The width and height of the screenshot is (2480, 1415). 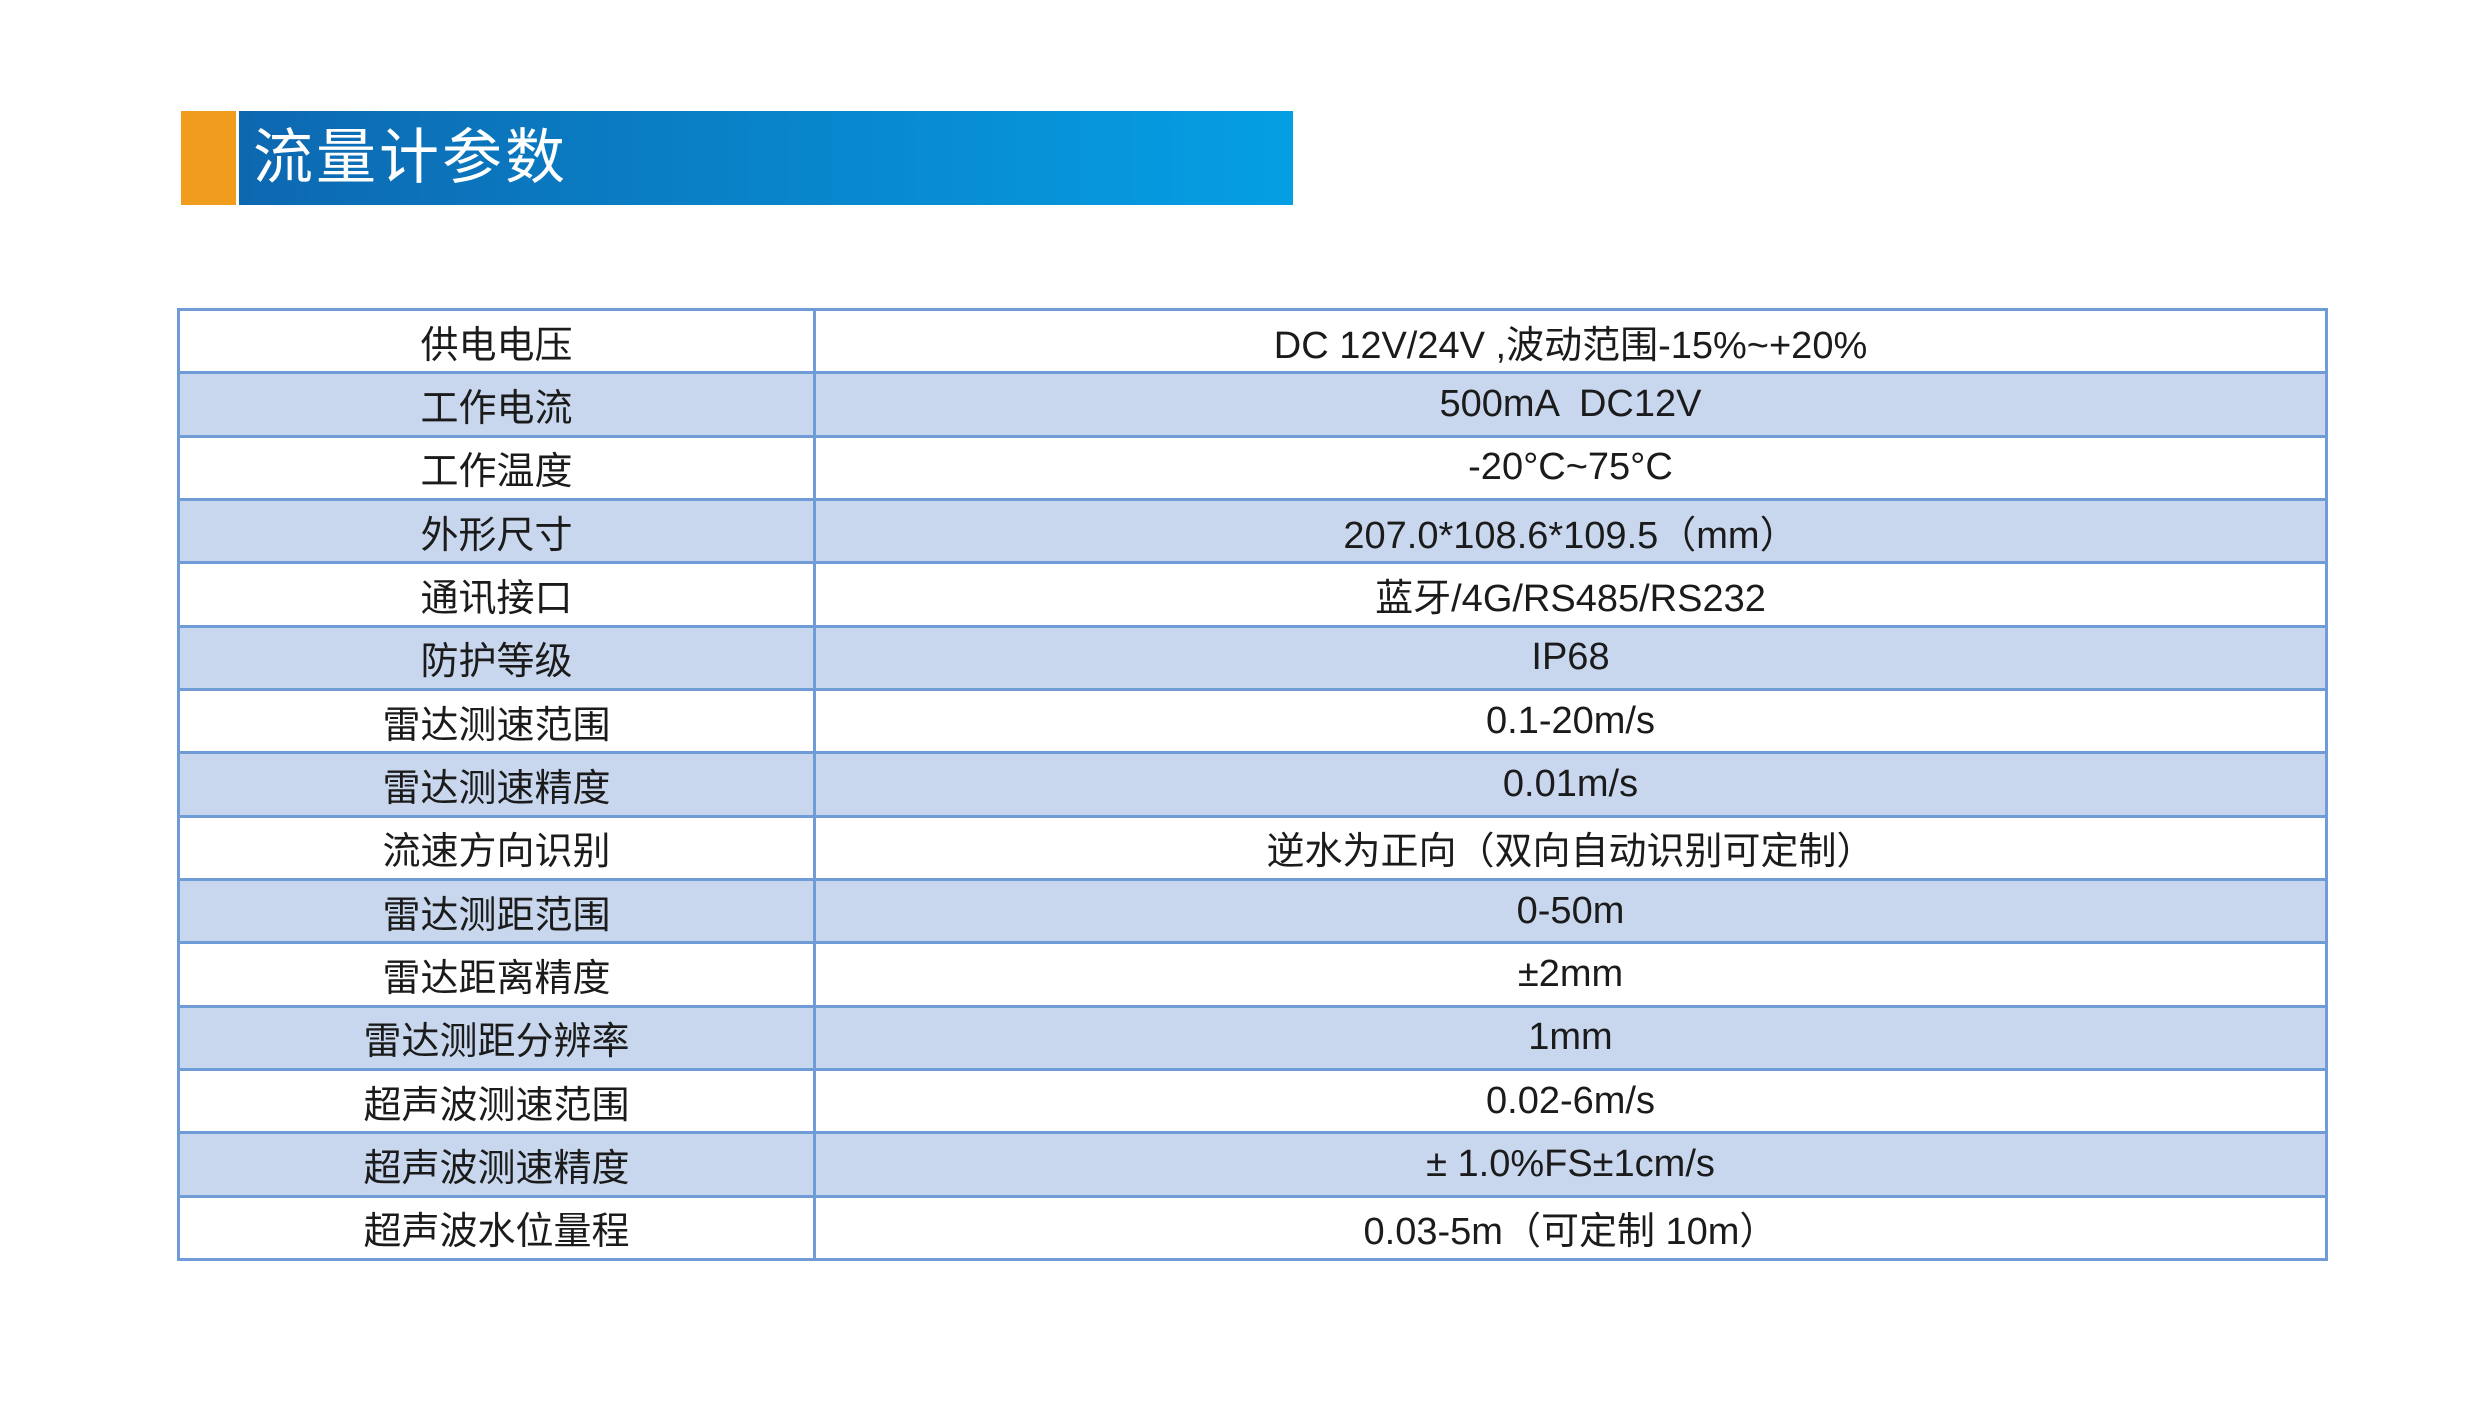 I want to click on param-name-cell: 外形尺寸, so click(x=496, y=531).